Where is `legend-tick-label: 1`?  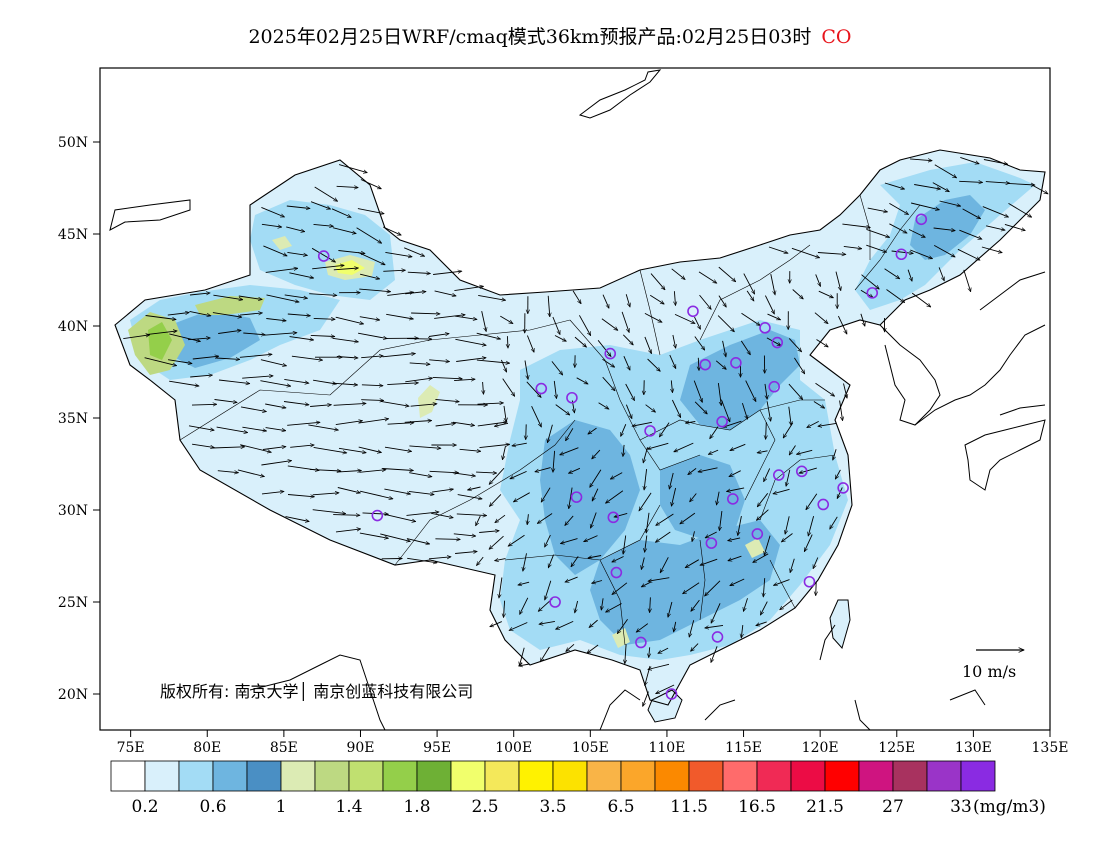
legend-tick-label: 1 is located at coordinates (281, 807).